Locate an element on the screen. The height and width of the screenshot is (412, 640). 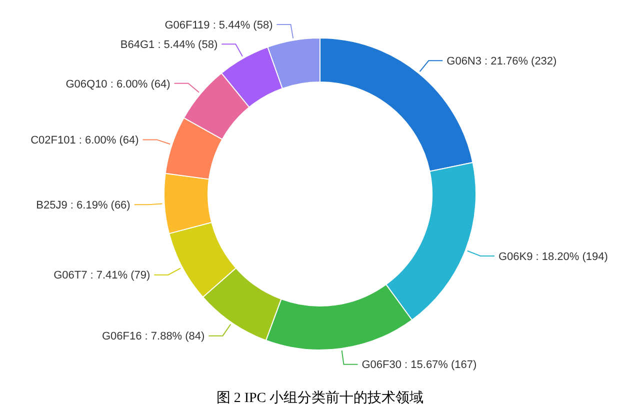
slice-label: G06F30 : 15.67% (167) is located at coordinates (419, 365).